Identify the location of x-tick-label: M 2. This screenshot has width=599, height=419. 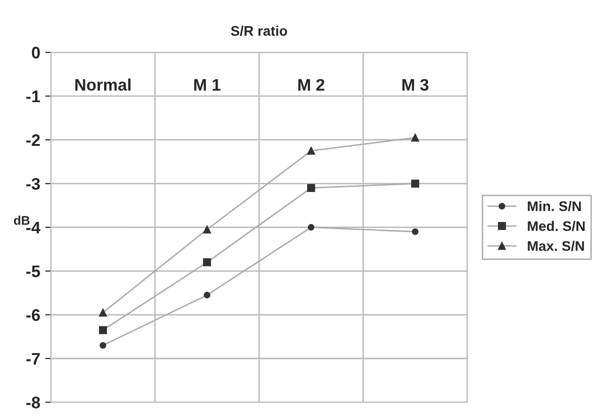
(311, 84).